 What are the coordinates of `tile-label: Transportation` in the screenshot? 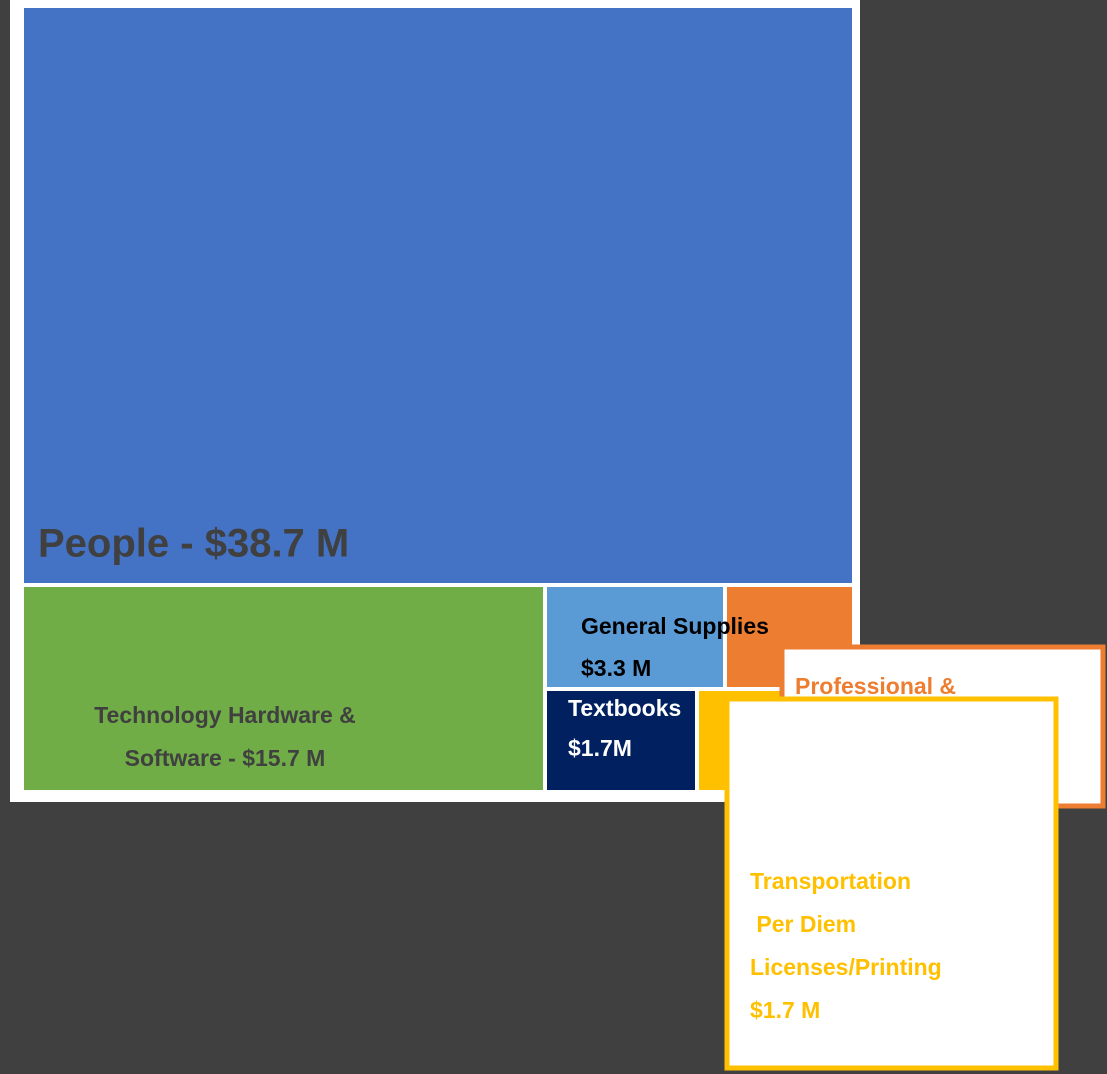 It's located at (830, 881).